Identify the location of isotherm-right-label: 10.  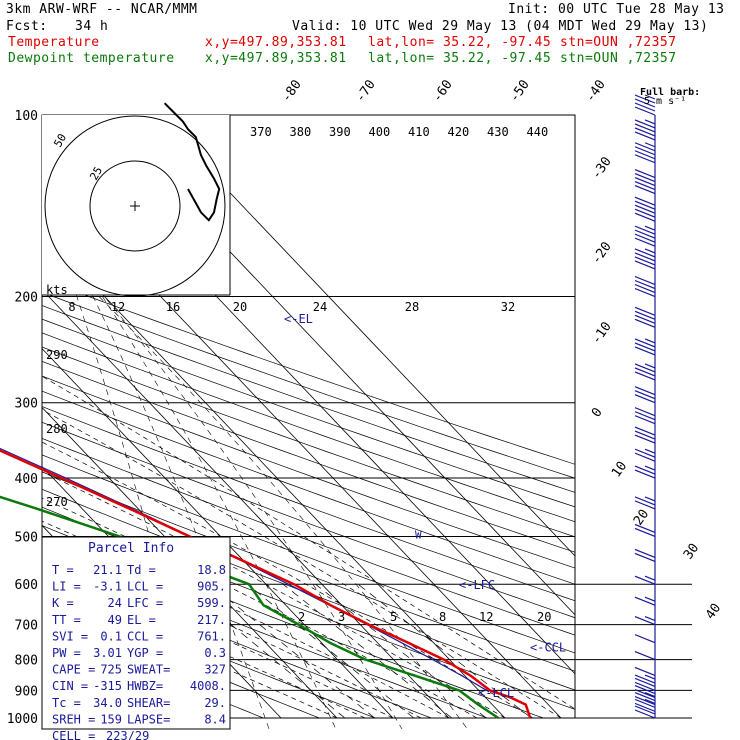
(619, 469).